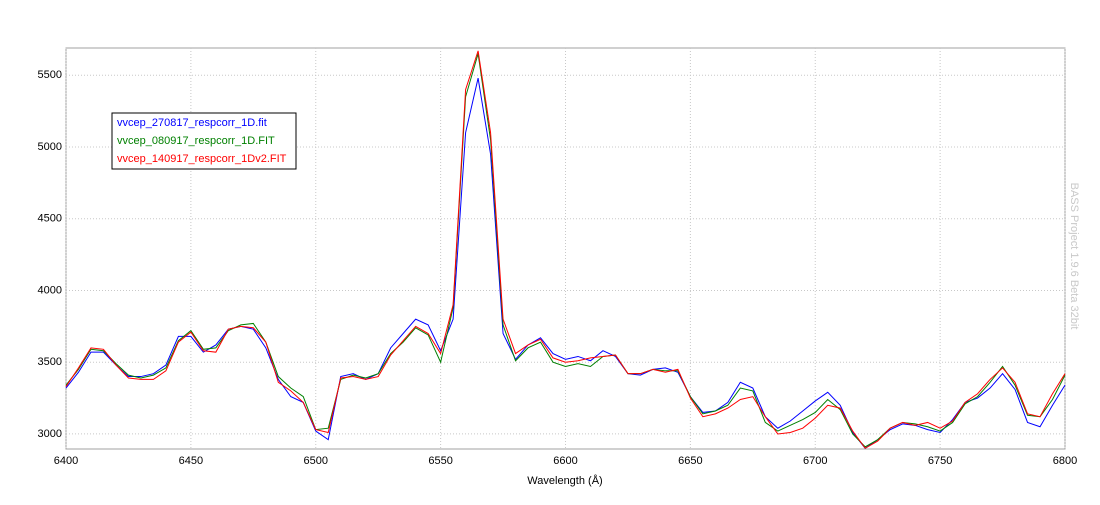 Image resolution: width=1100 pixels, height=505 pixels. Describe the element at coordinates (564, 480) in the screenshot. I see `x-axis-label: Wavelength (Å)` at that location.